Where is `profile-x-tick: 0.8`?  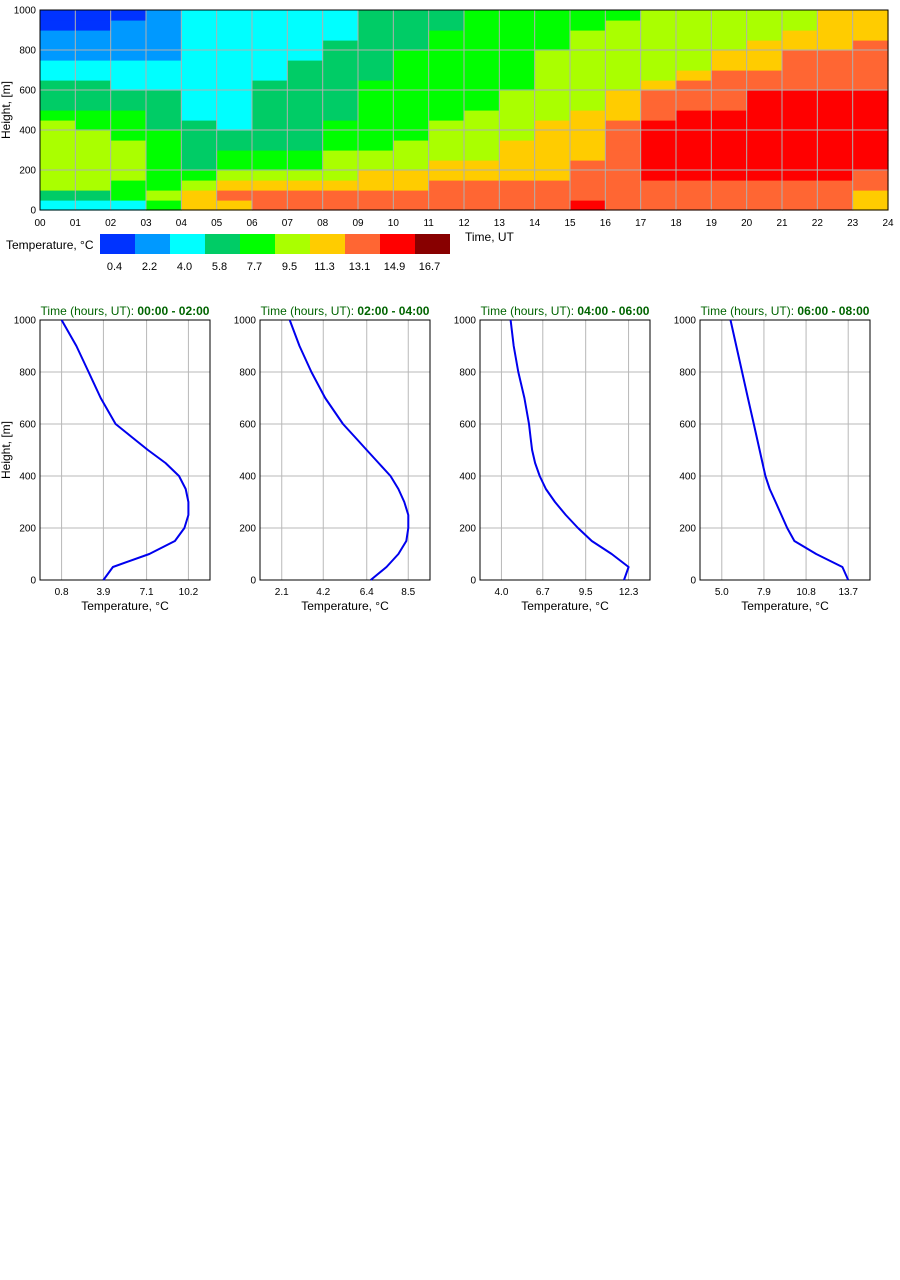 profile-x-tick: 0.8 is located at coordinates (62, 592).